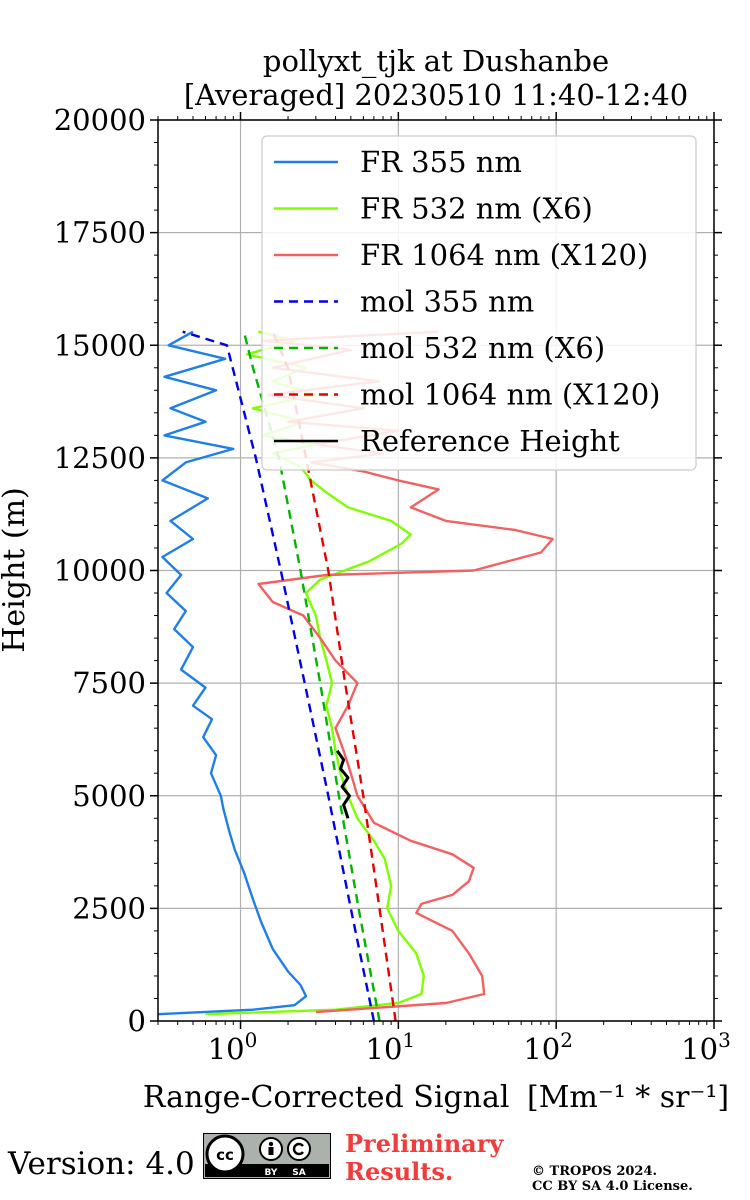  I want to click on y-axis-label: Height (m), so click(16, 569).